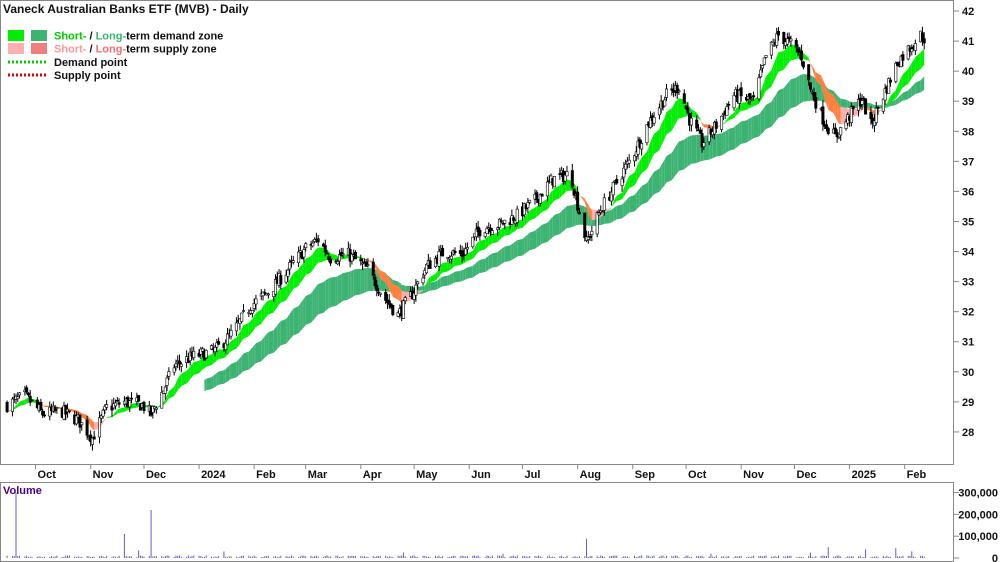 This screenshot has width=1000, height=562. Describe the element at coordinates (39, 48) in the screenshot. I see `legend-long-supply-swatch` at that location.